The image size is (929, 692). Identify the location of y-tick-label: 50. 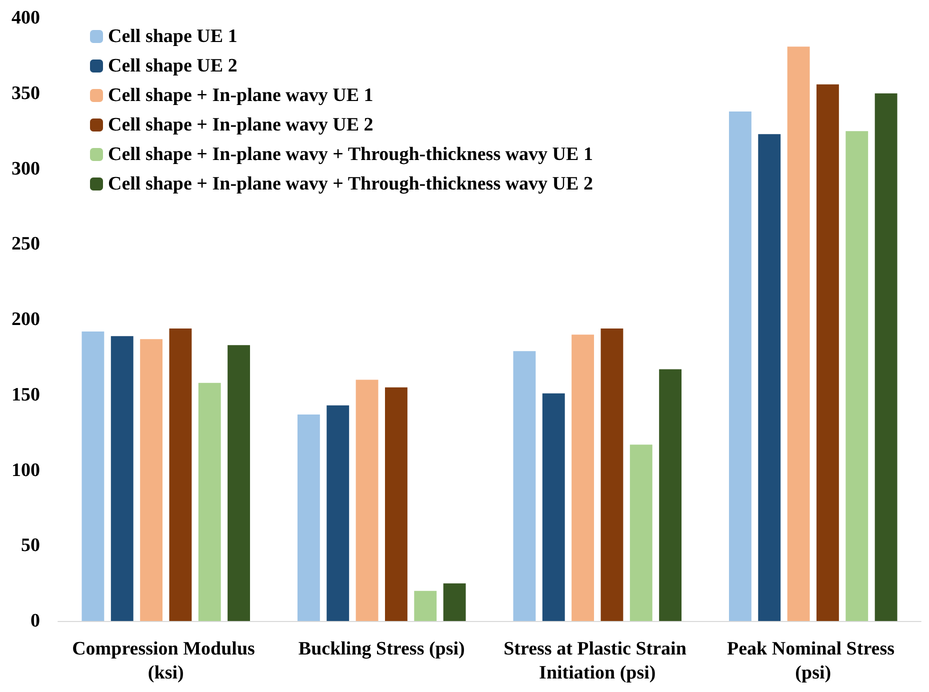
(30, 545).